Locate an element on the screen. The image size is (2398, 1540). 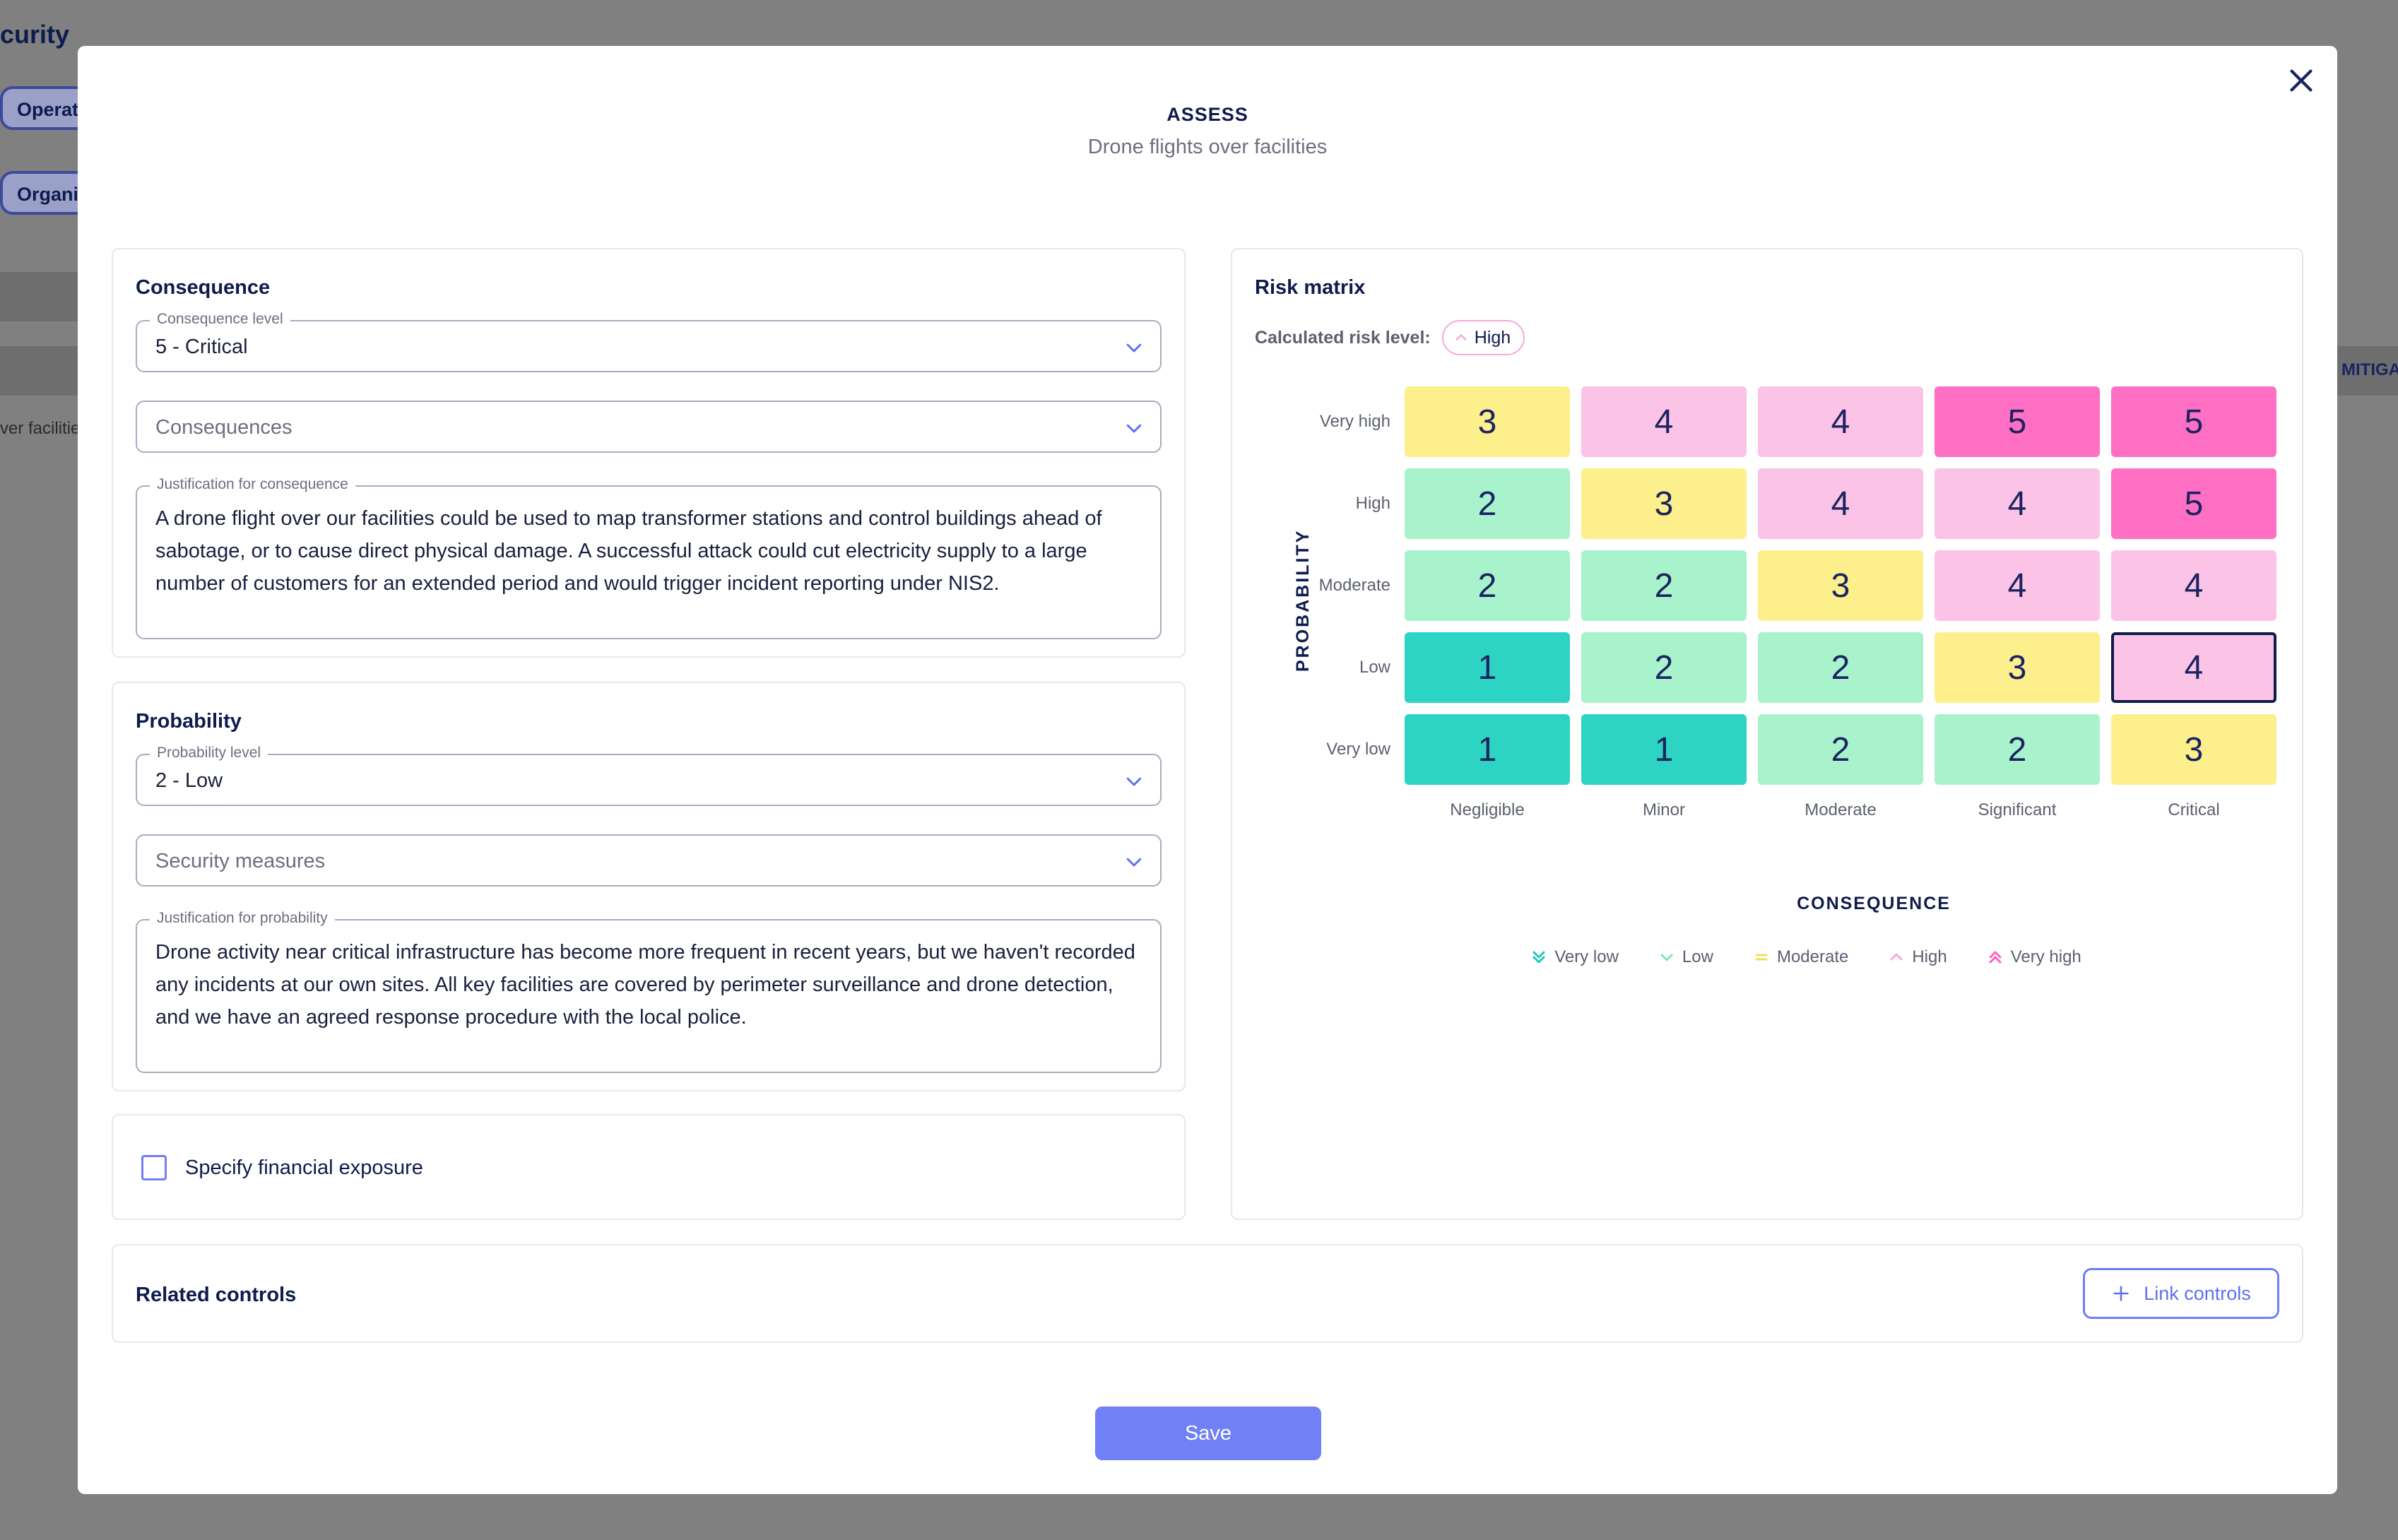
double-chevron-up-icon is located at coordinates (1995, 957).